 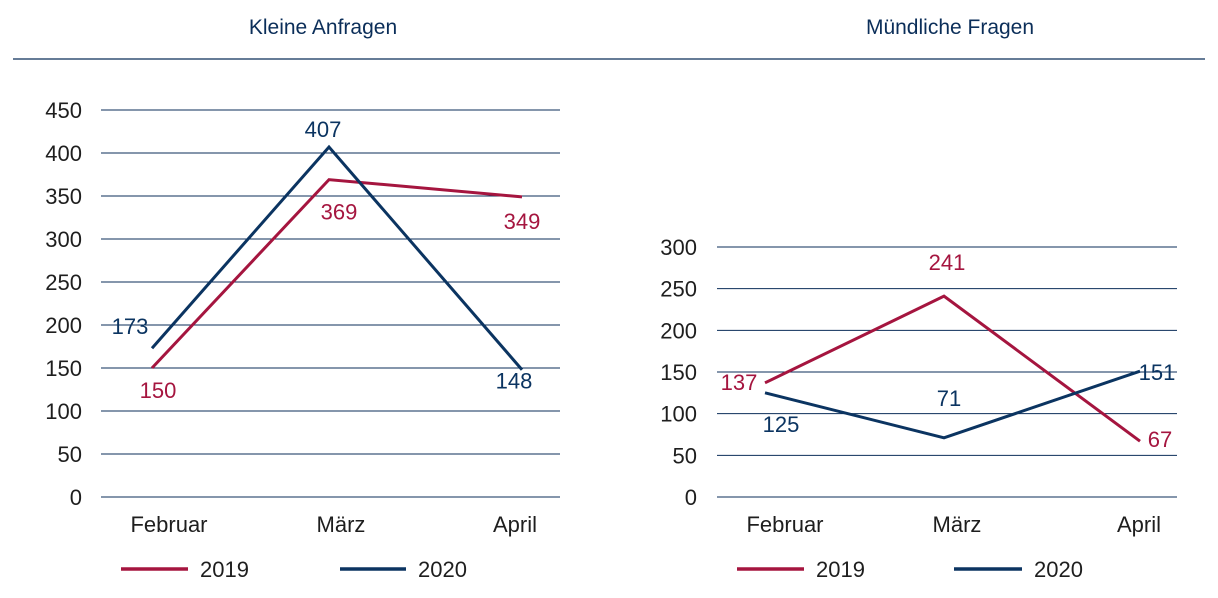 What do you see at coordinates (947, 262) in the screenshot?
I see `data-label: 241` at bounding box center [947, 262].